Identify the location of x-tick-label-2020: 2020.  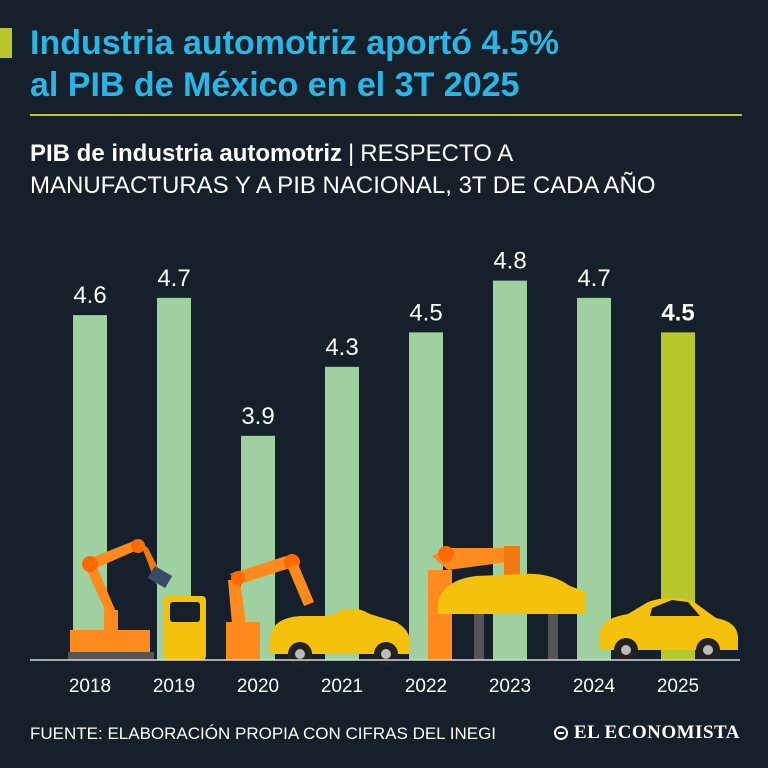
(258, 686).